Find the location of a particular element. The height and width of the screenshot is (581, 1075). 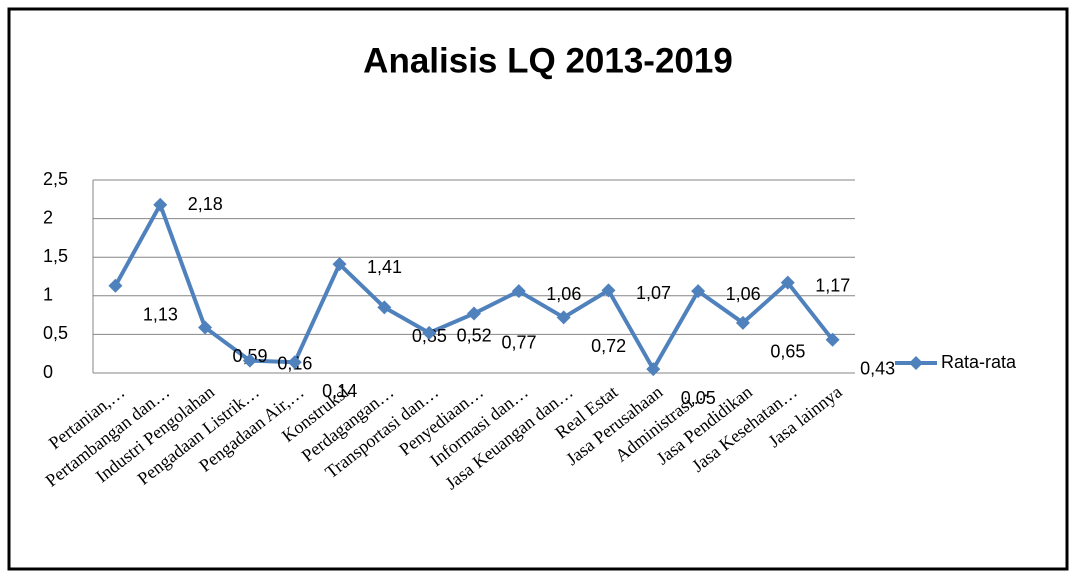

legend-label: Rata-rata is located at coordinates (979, 362).